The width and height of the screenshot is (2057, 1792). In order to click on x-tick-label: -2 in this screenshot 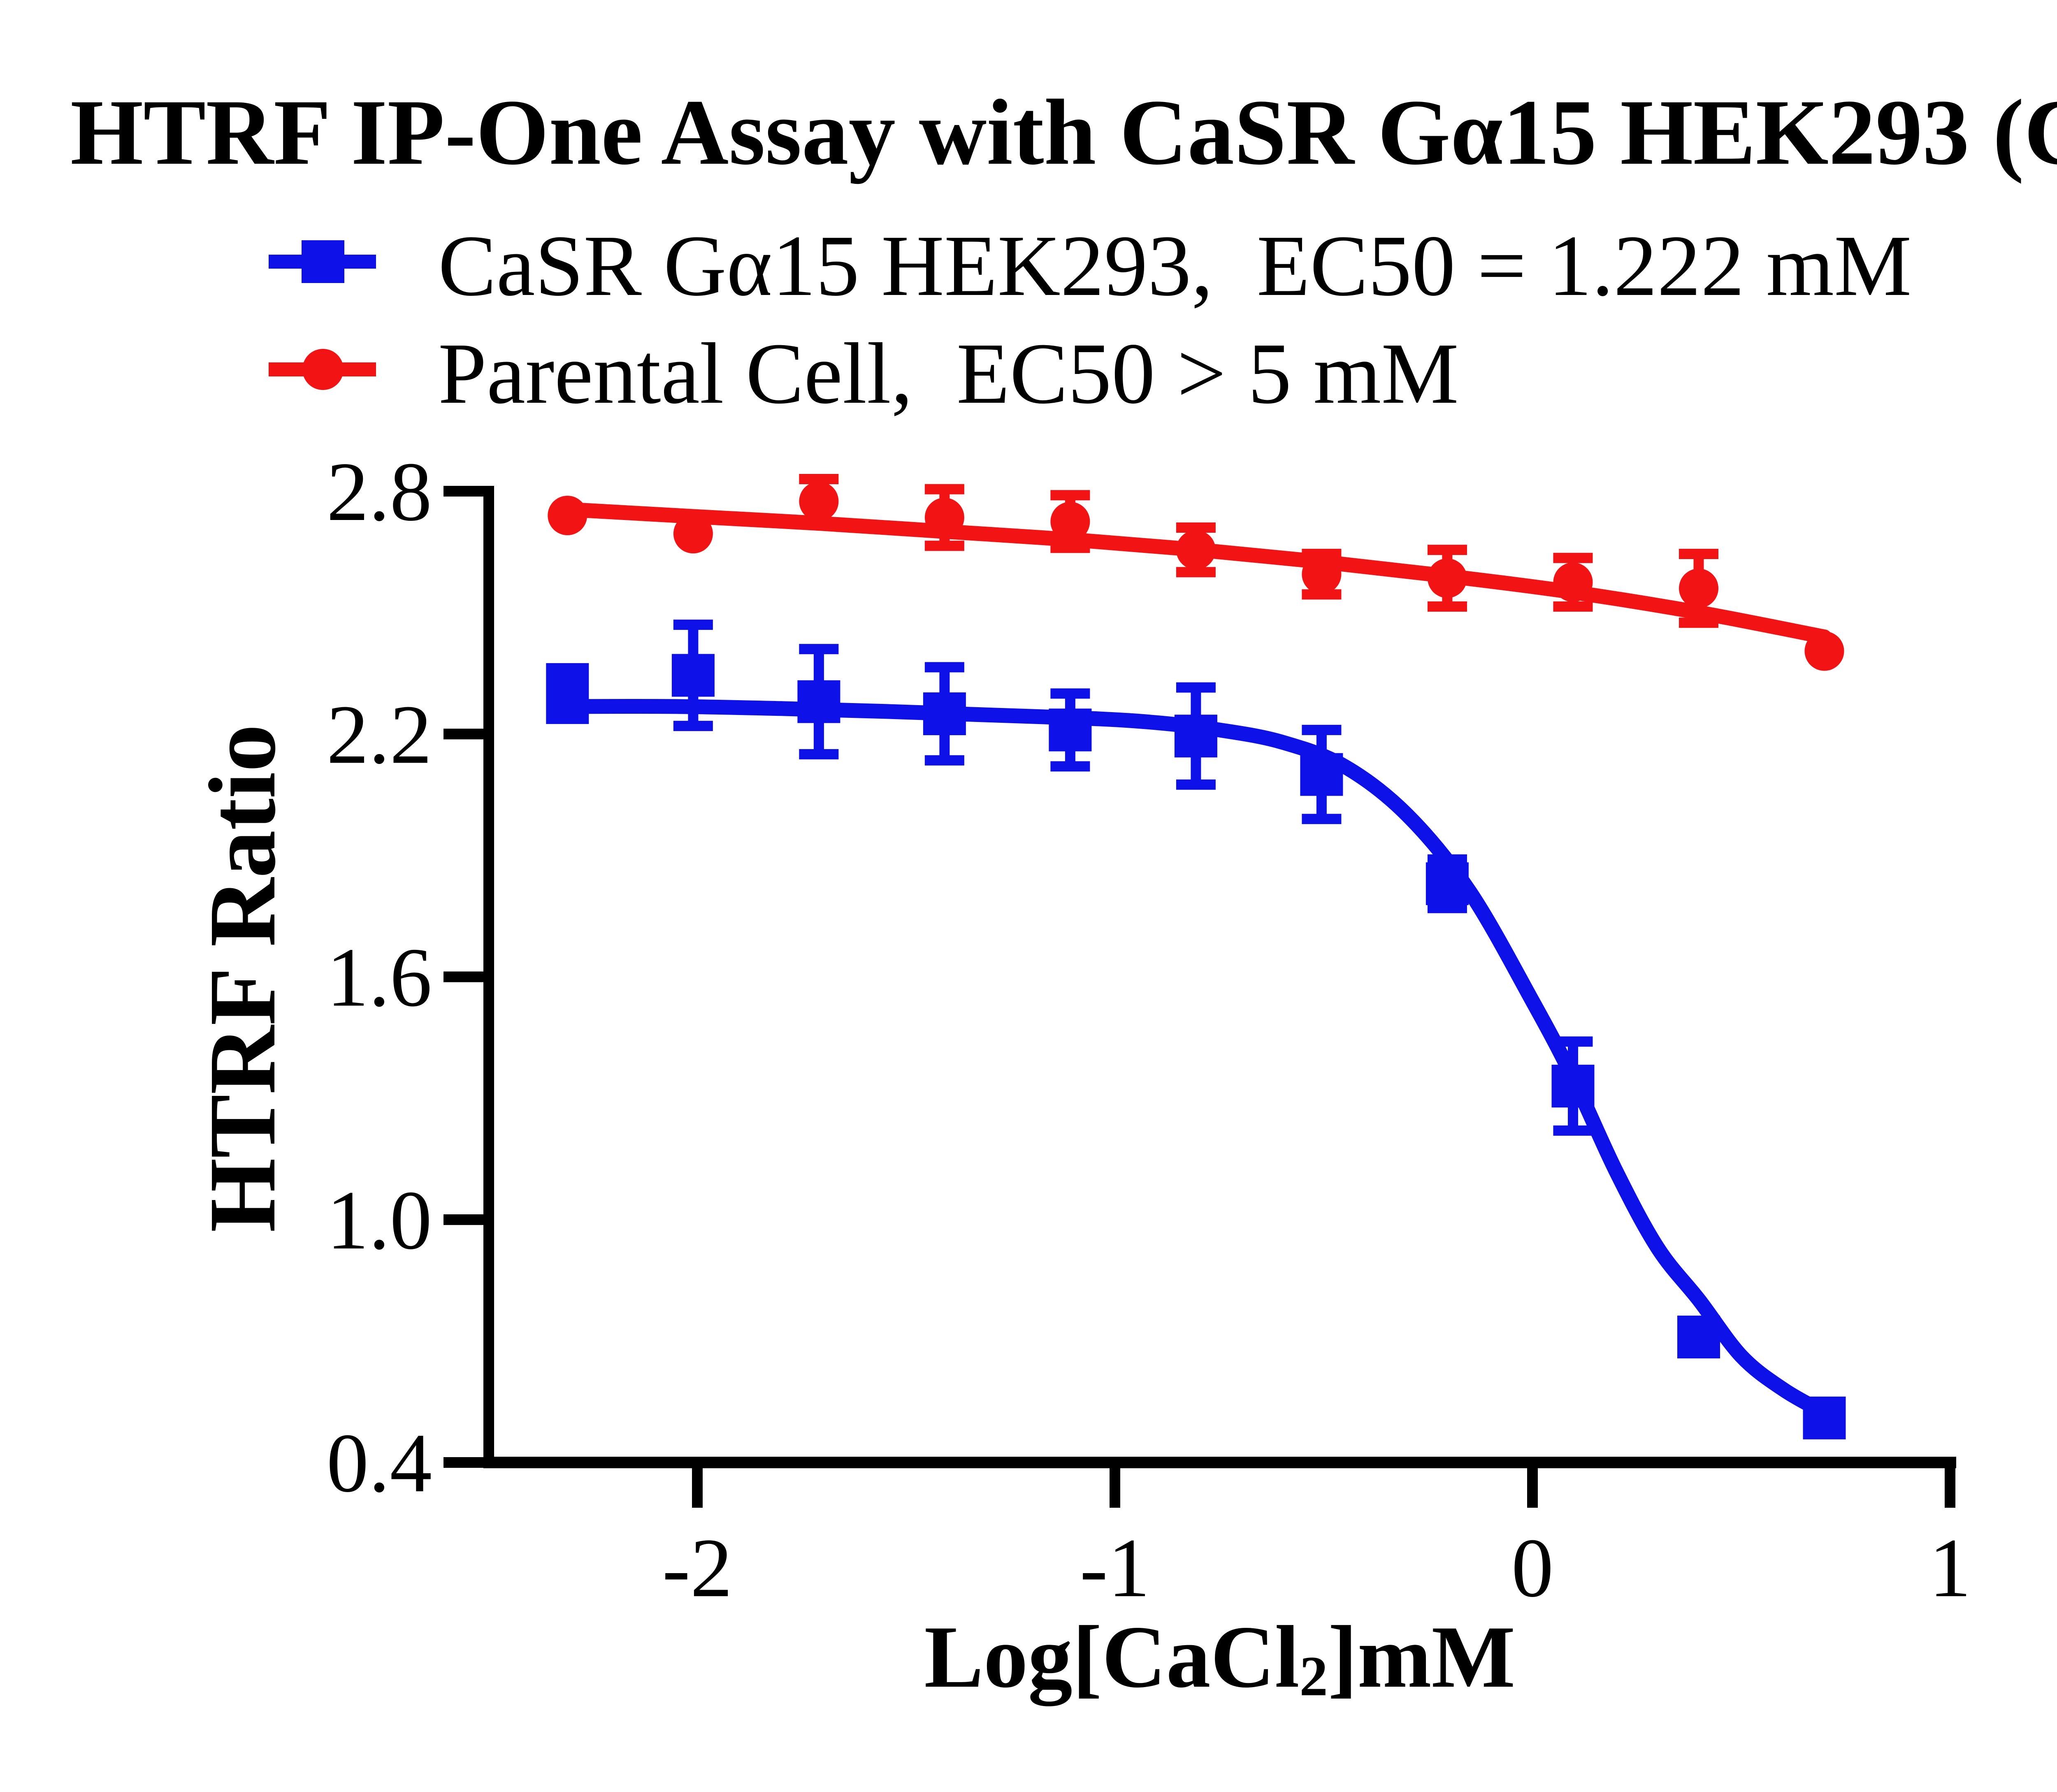, I will do `click(697, 1568)`.